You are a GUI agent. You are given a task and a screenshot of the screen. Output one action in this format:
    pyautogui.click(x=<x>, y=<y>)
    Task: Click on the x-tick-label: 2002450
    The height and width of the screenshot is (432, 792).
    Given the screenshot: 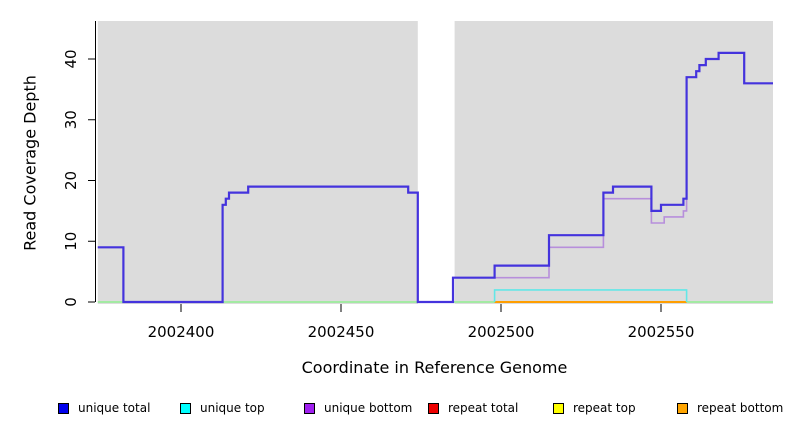 What is the action you would take?
    pyautogui.click(x=341, y=332)
    